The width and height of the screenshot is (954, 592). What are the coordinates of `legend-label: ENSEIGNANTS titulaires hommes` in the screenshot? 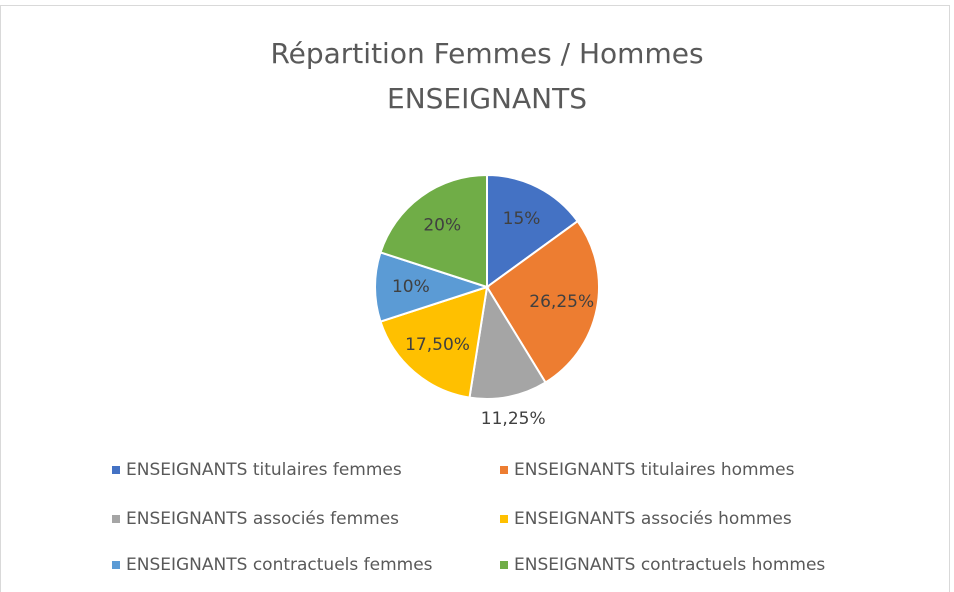 It's located at (654, 470).